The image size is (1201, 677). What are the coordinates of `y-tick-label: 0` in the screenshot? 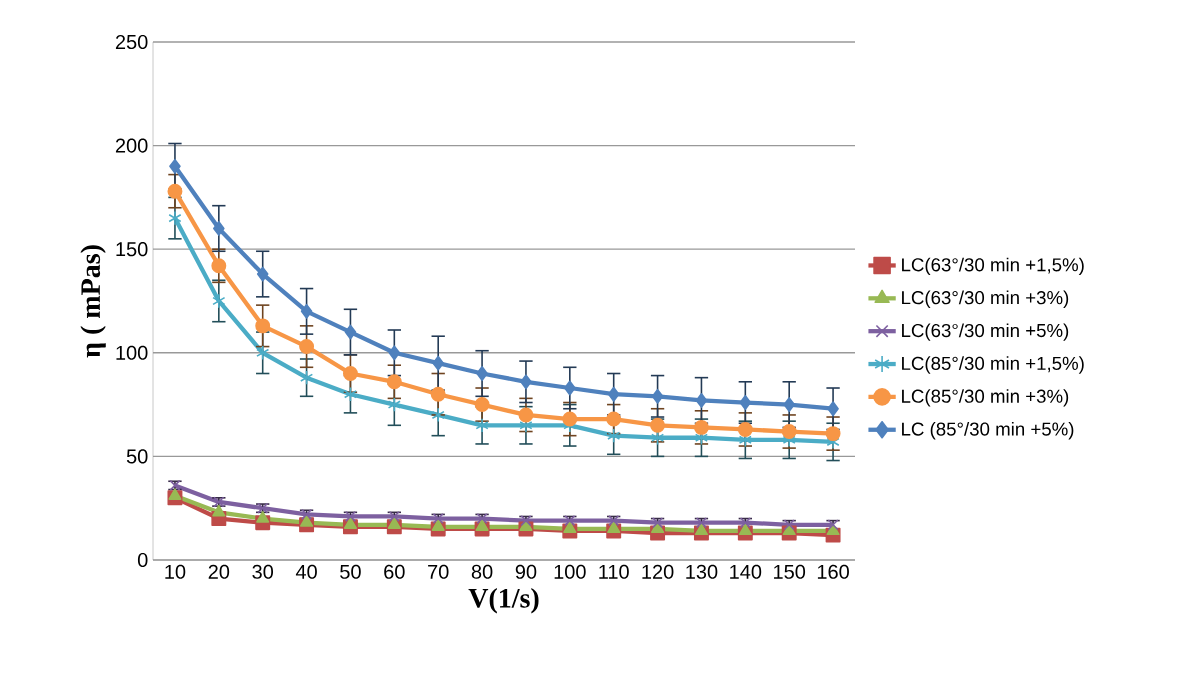 It's located at (142, 560).